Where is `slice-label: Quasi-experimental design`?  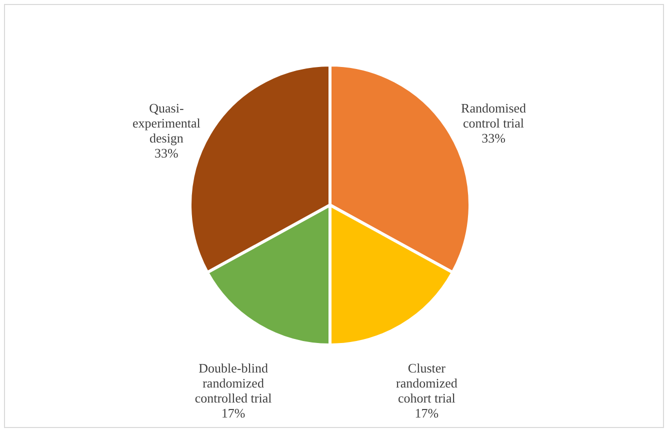 slice-label: Quasi-experimental design is located at coordinates (166, 123).